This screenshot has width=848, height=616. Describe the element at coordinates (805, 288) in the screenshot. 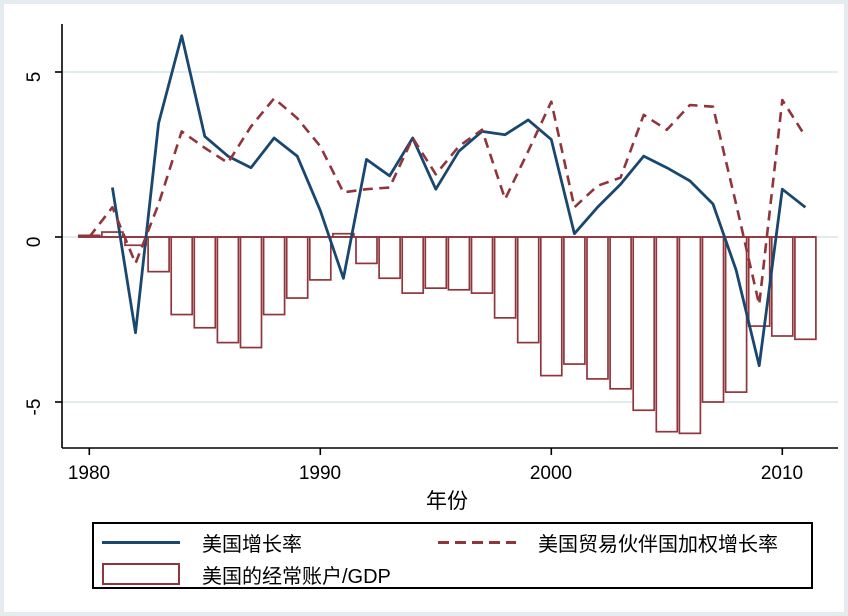

I see `bar-2011` at that location.